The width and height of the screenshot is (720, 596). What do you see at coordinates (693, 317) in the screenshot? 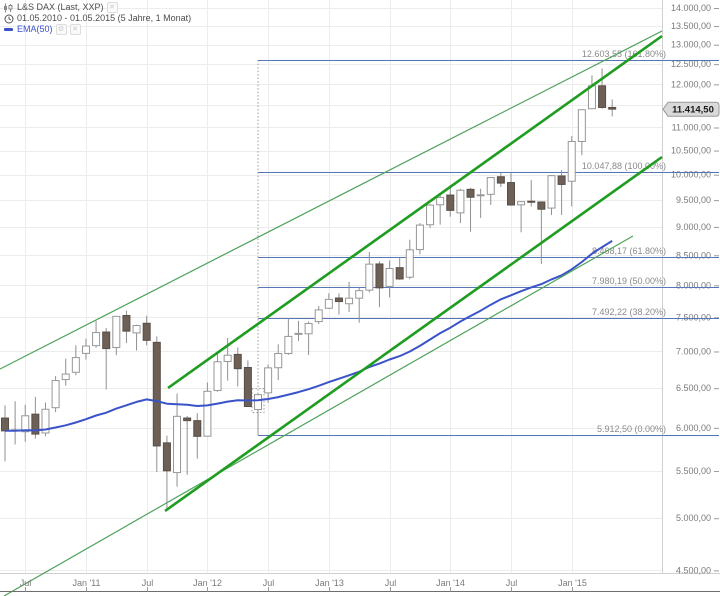
I see `y-axis-label: 7.500,00` at bounding box center [693, 317].